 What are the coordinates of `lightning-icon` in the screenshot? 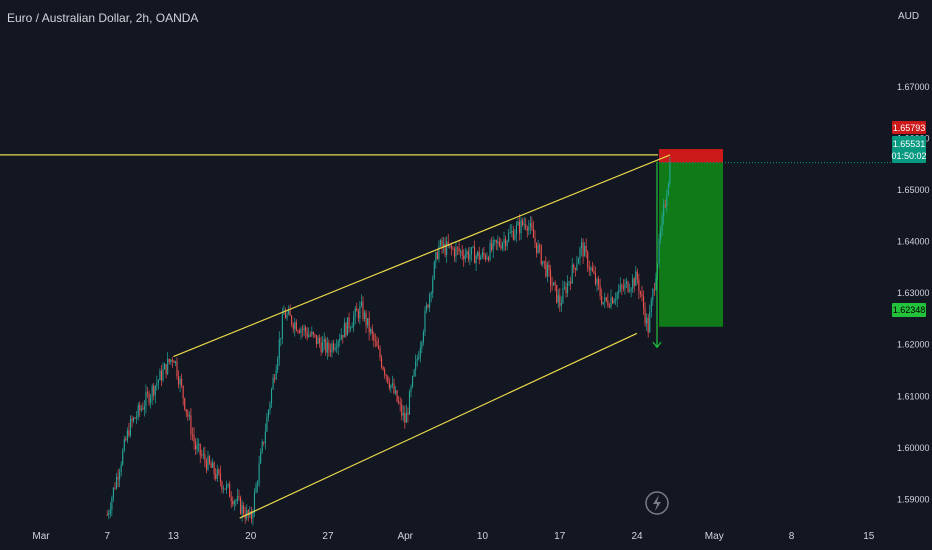 It's located at (657, 503).